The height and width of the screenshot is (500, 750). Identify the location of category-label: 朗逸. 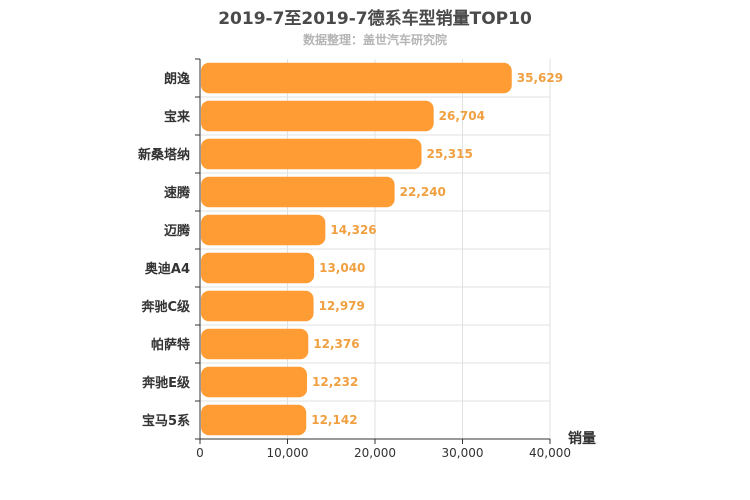
(177, 79).